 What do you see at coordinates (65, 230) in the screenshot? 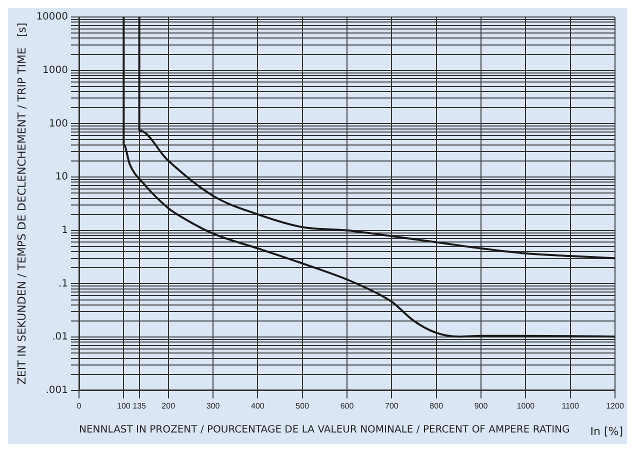
I see `y-tick-label: 1` at bounding box center [65, 230].